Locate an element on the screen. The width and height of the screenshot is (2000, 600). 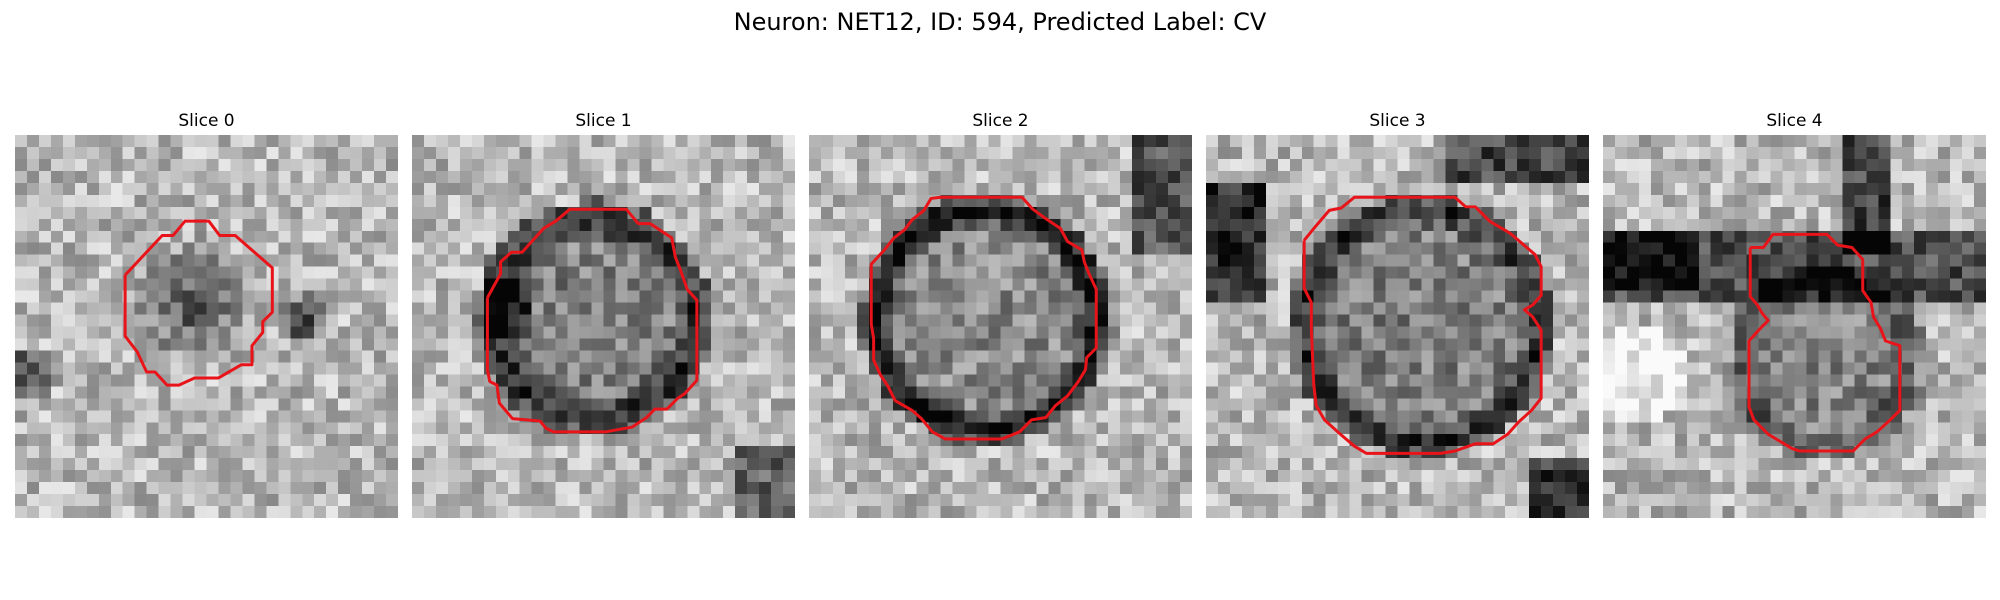
slice-title: Slice 4 is located at coordinates (1794, 121).